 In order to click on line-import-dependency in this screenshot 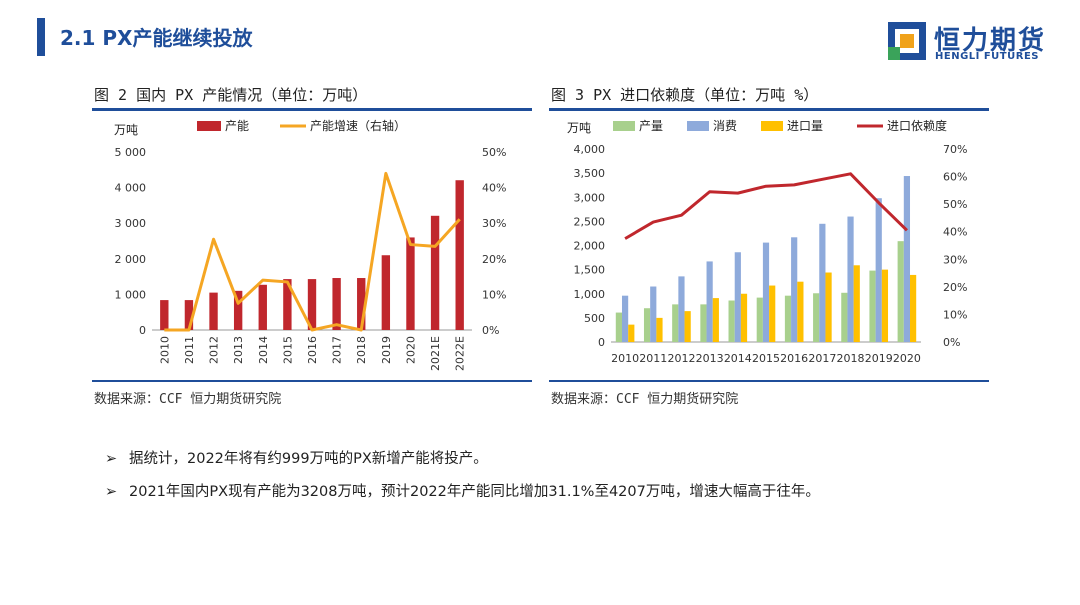, I will do `click(766, 206)`.